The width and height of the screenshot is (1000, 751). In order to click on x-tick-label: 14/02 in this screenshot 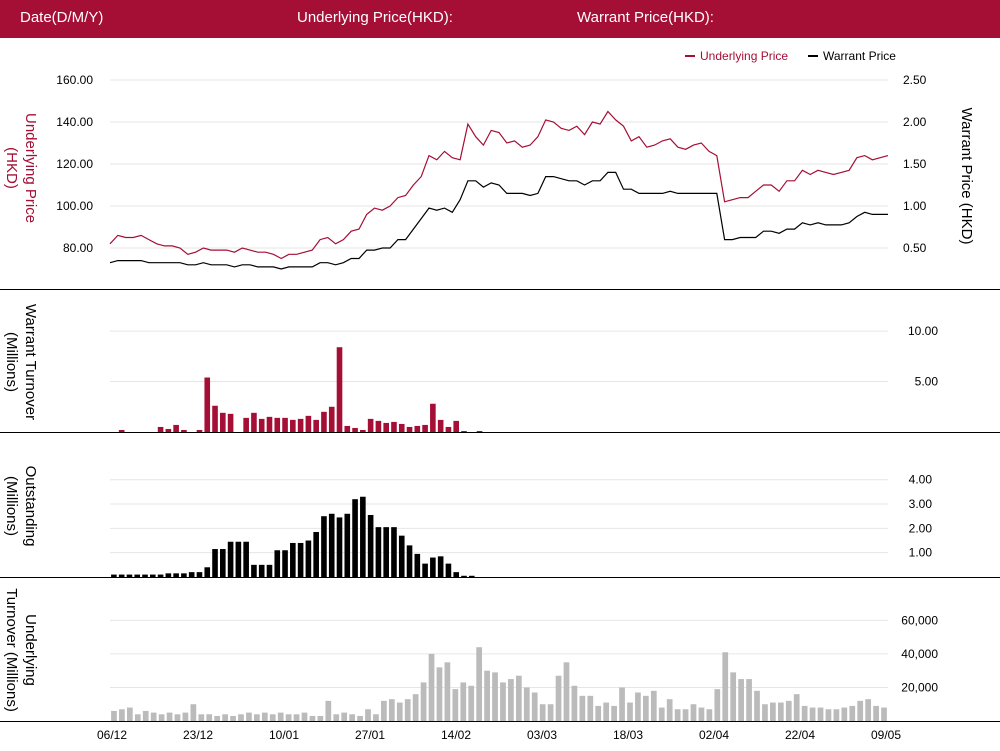, I will do `click(456, 735)`.